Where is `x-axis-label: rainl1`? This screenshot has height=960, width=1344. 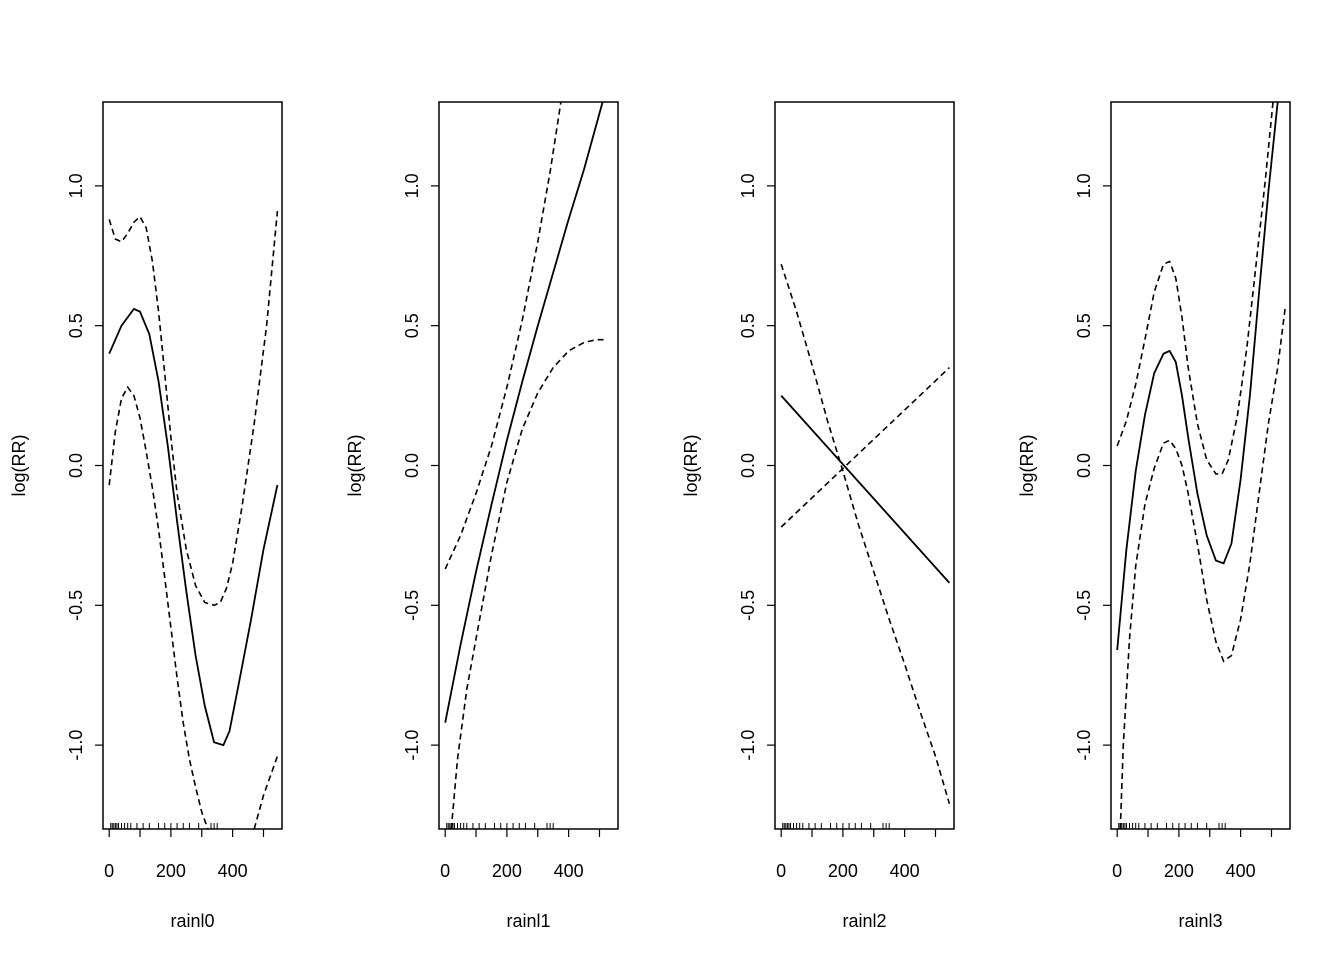 x-axis-label: rainl1 is located at coordinates (528, 921).